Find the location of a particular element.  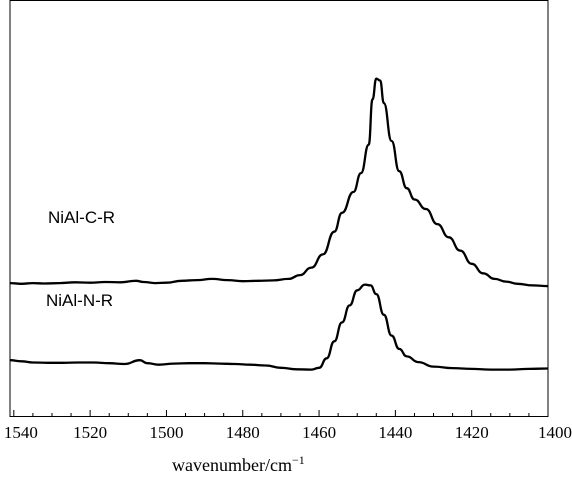

x-tick-label-1480: 1480 is located at coordinates (243, 432).